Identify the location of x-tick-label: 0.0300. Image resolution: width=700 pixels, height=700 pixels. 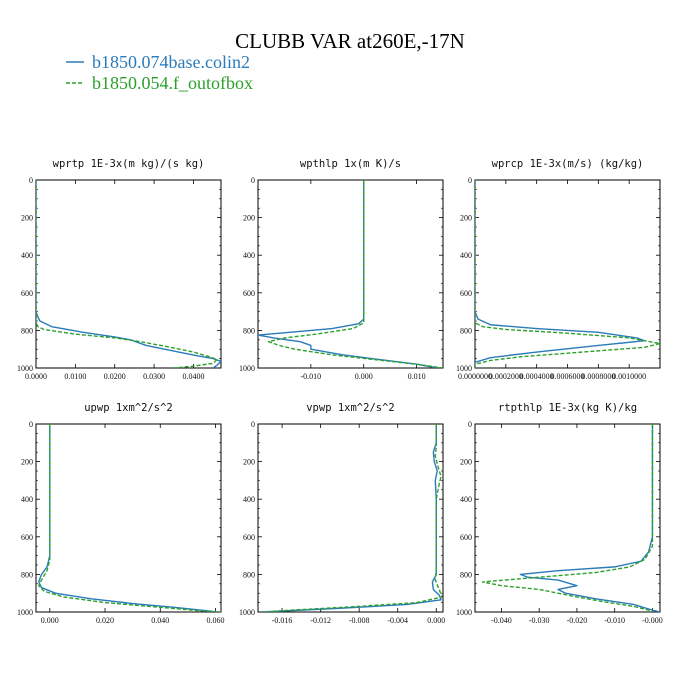
(154, 376).